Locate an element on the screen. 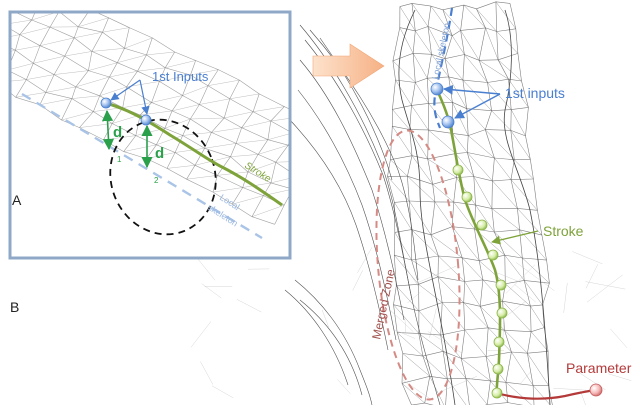  panel-label-b: B is located at coordinates (14, 307).